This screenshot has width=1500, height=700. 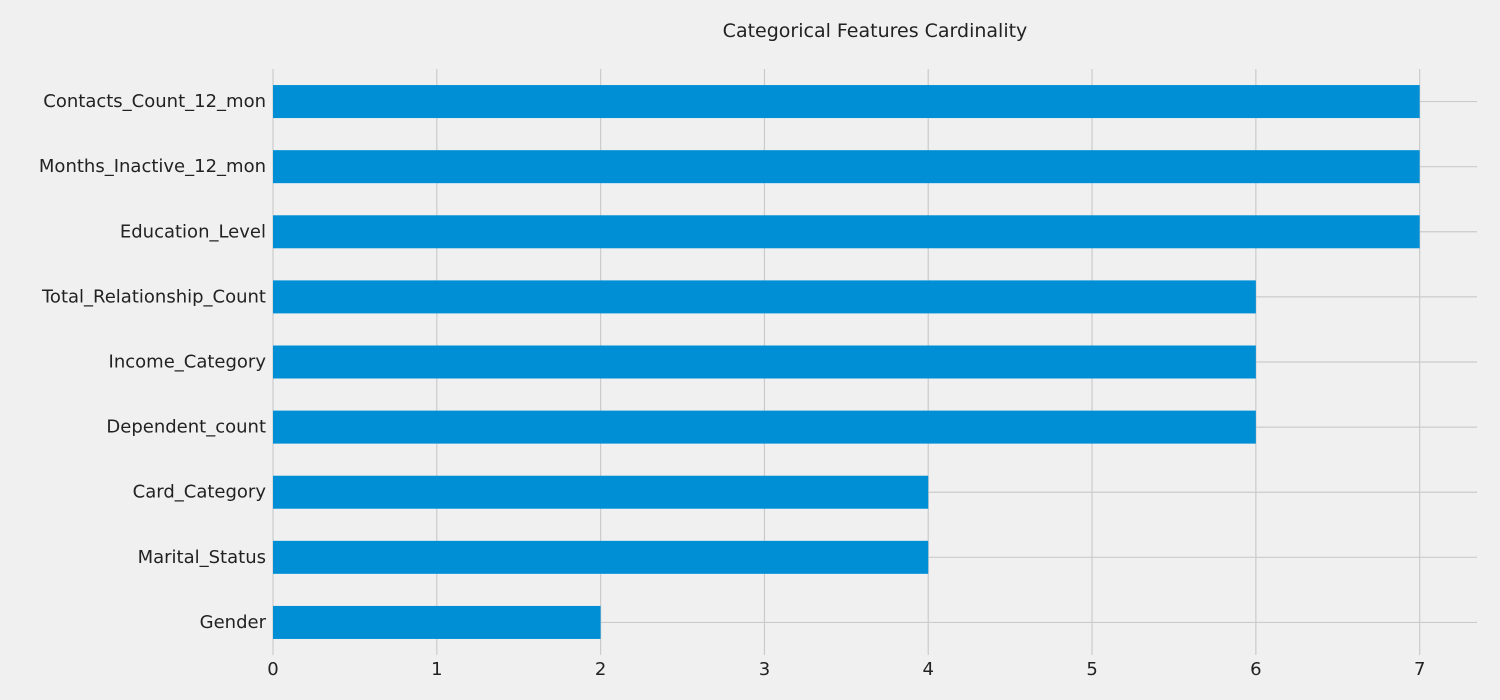 I want to click on x-tick-label: 5, so click(x=1091, y=669).